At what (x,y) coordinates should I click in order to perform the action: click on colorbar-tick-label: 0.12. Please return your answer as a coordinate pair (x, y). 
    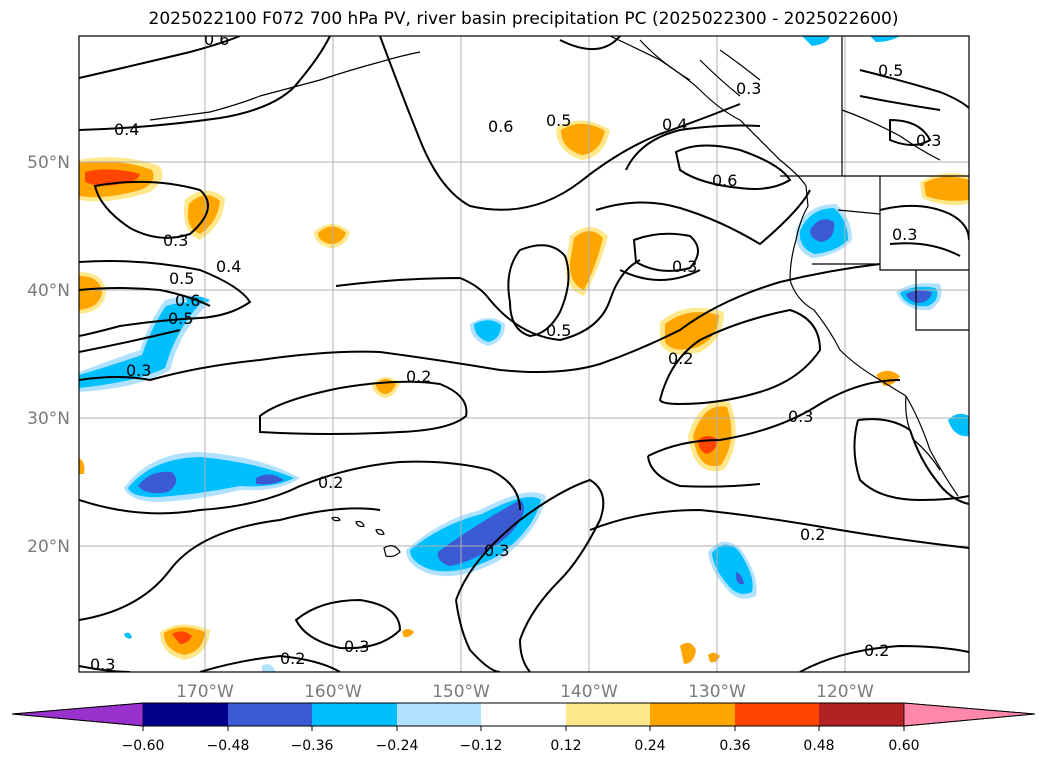
    Looking at the image, I should click on (565, 746).